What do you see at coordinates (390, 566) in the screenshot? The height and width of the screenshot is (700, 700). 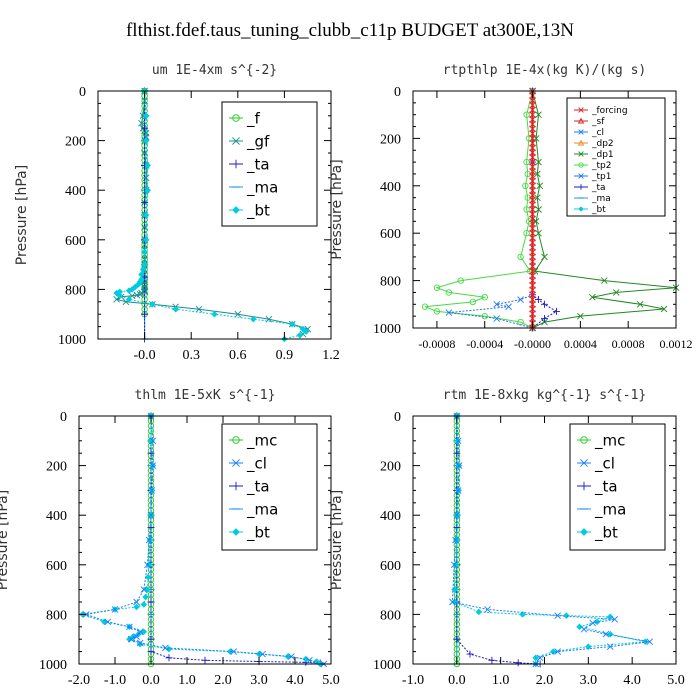 I see `y-tick-label: 600` at bounding box center [390, 566].